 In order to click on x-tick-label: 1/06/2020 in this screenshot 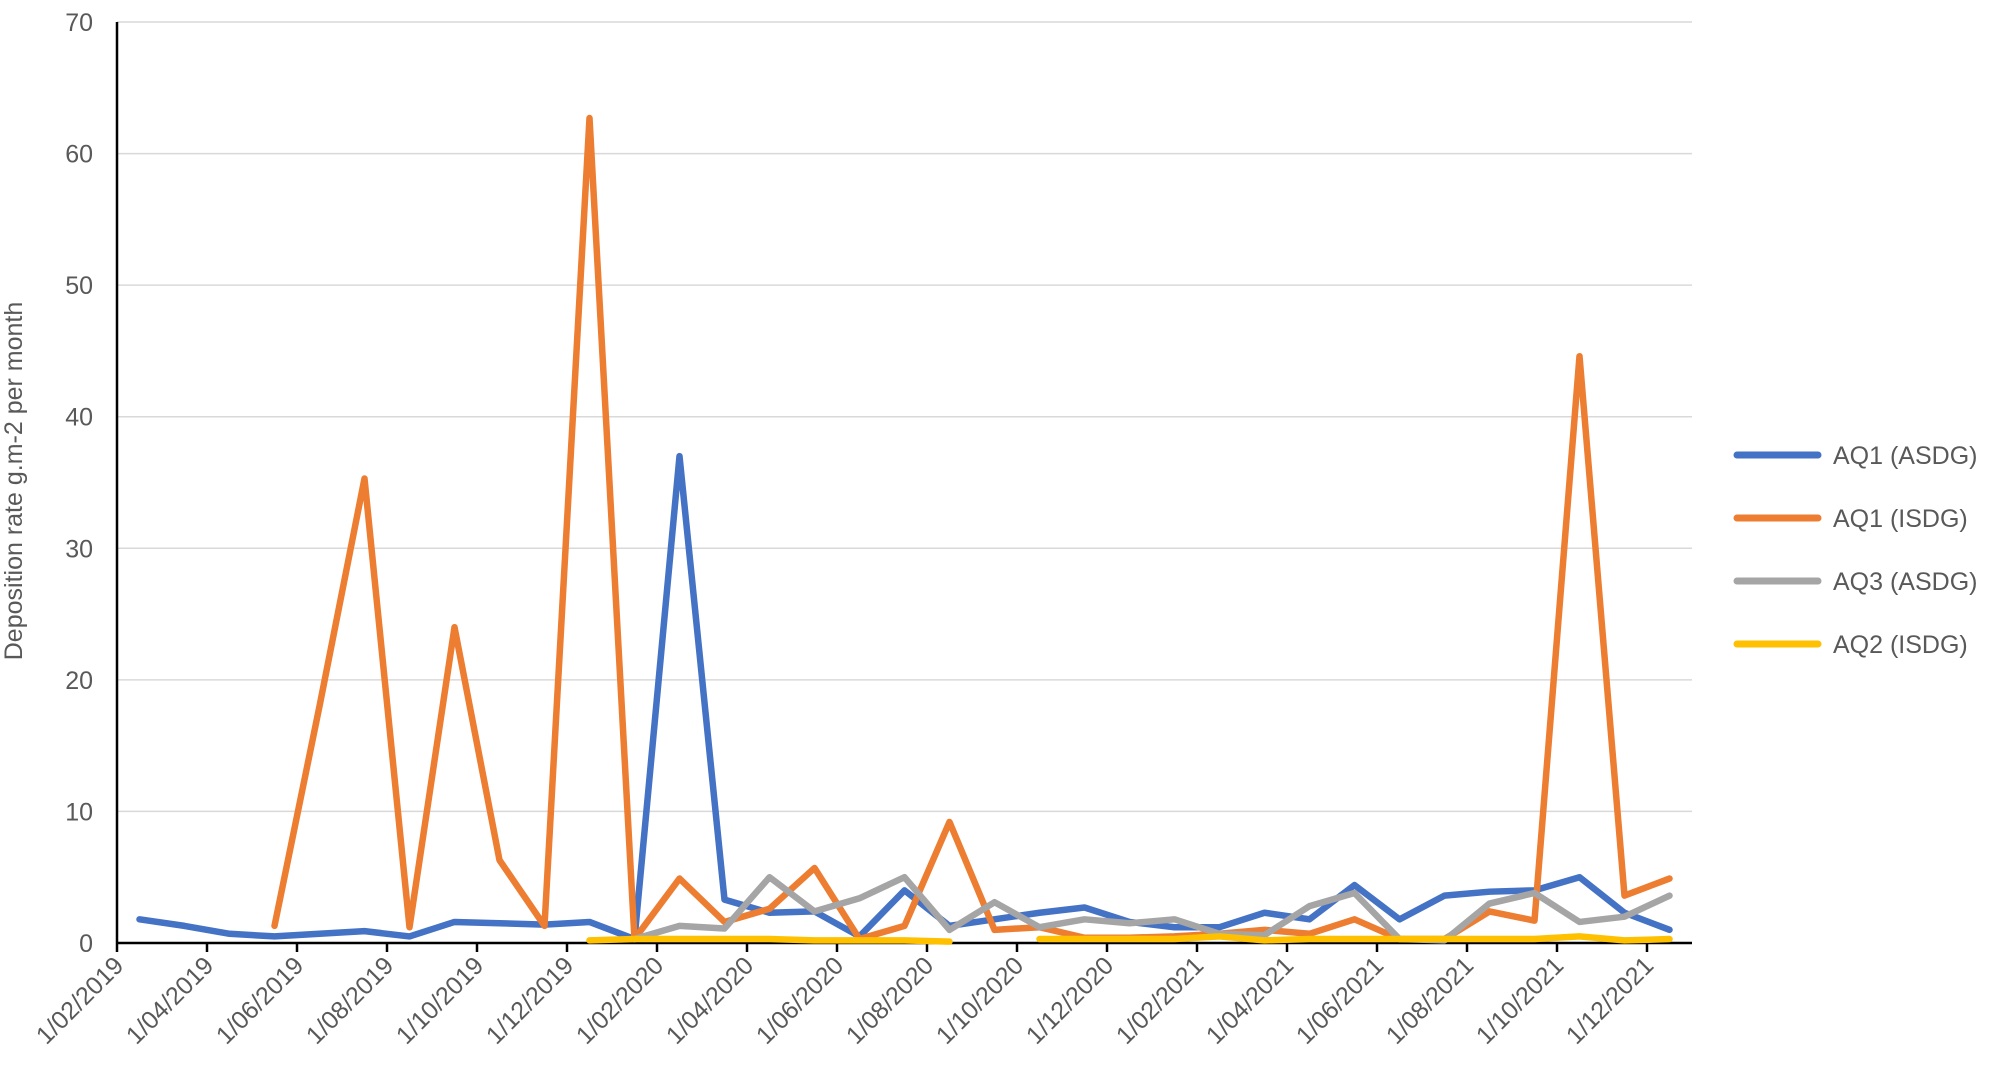, I will do `click(800, 1000)`.